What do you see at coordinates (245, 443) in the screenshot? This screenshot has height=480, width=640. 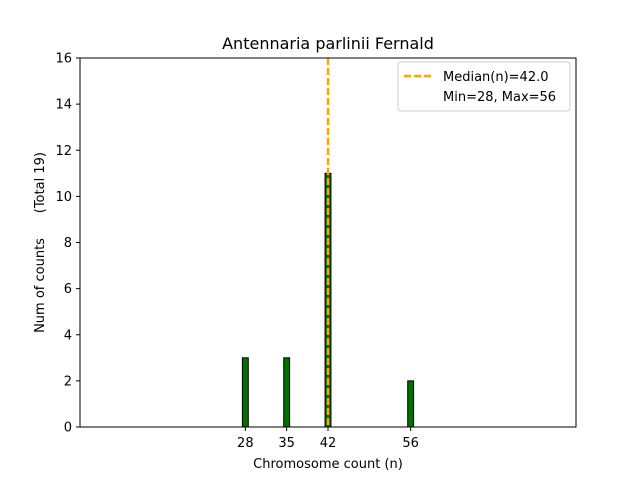 I see `x-tick-label-28: 28` at bounding box center [245, 443].